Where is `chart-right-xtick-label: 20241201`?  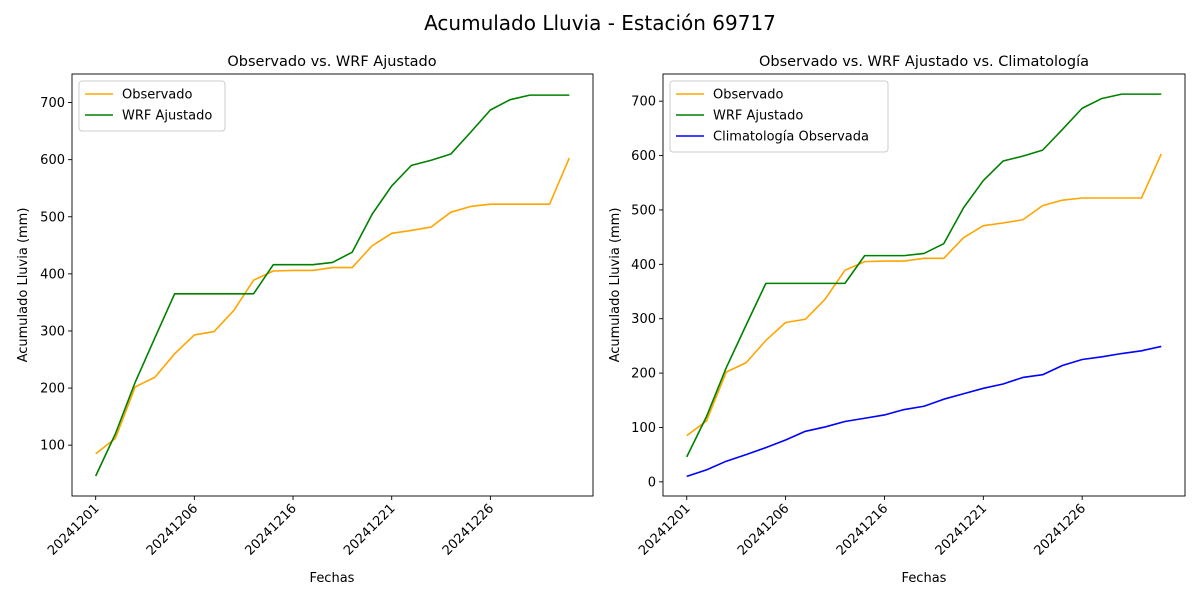 chart-right-xtick-label: 20241201 is located at coordinates (664, 529).